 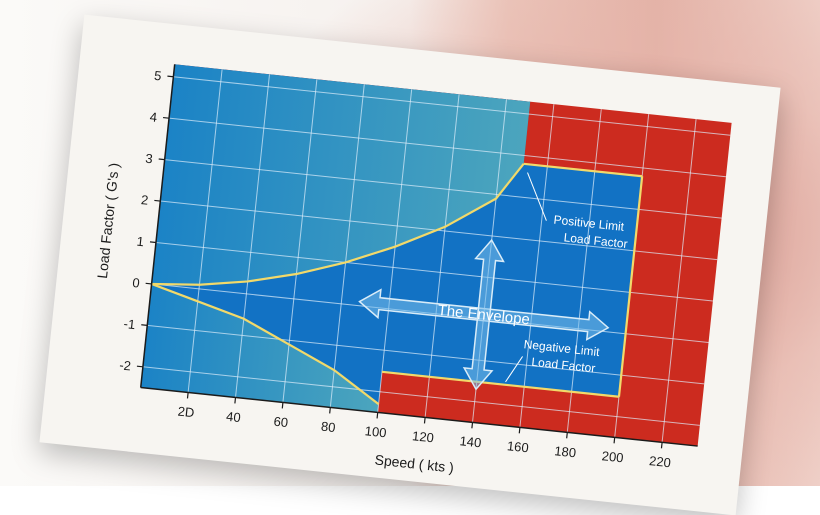 What do you see at coordinates (375, 431) in the screenshot?
I see `x-tick-label: 100` at bounding box center [375, 431].